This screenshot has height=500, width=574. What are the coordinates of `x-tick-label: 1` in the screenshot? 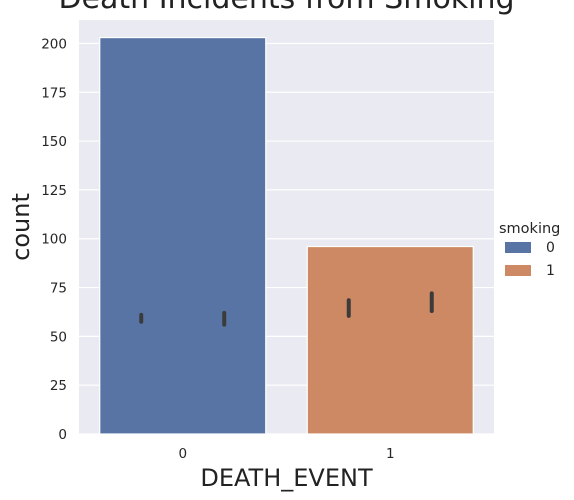 It's located at (390, 454).